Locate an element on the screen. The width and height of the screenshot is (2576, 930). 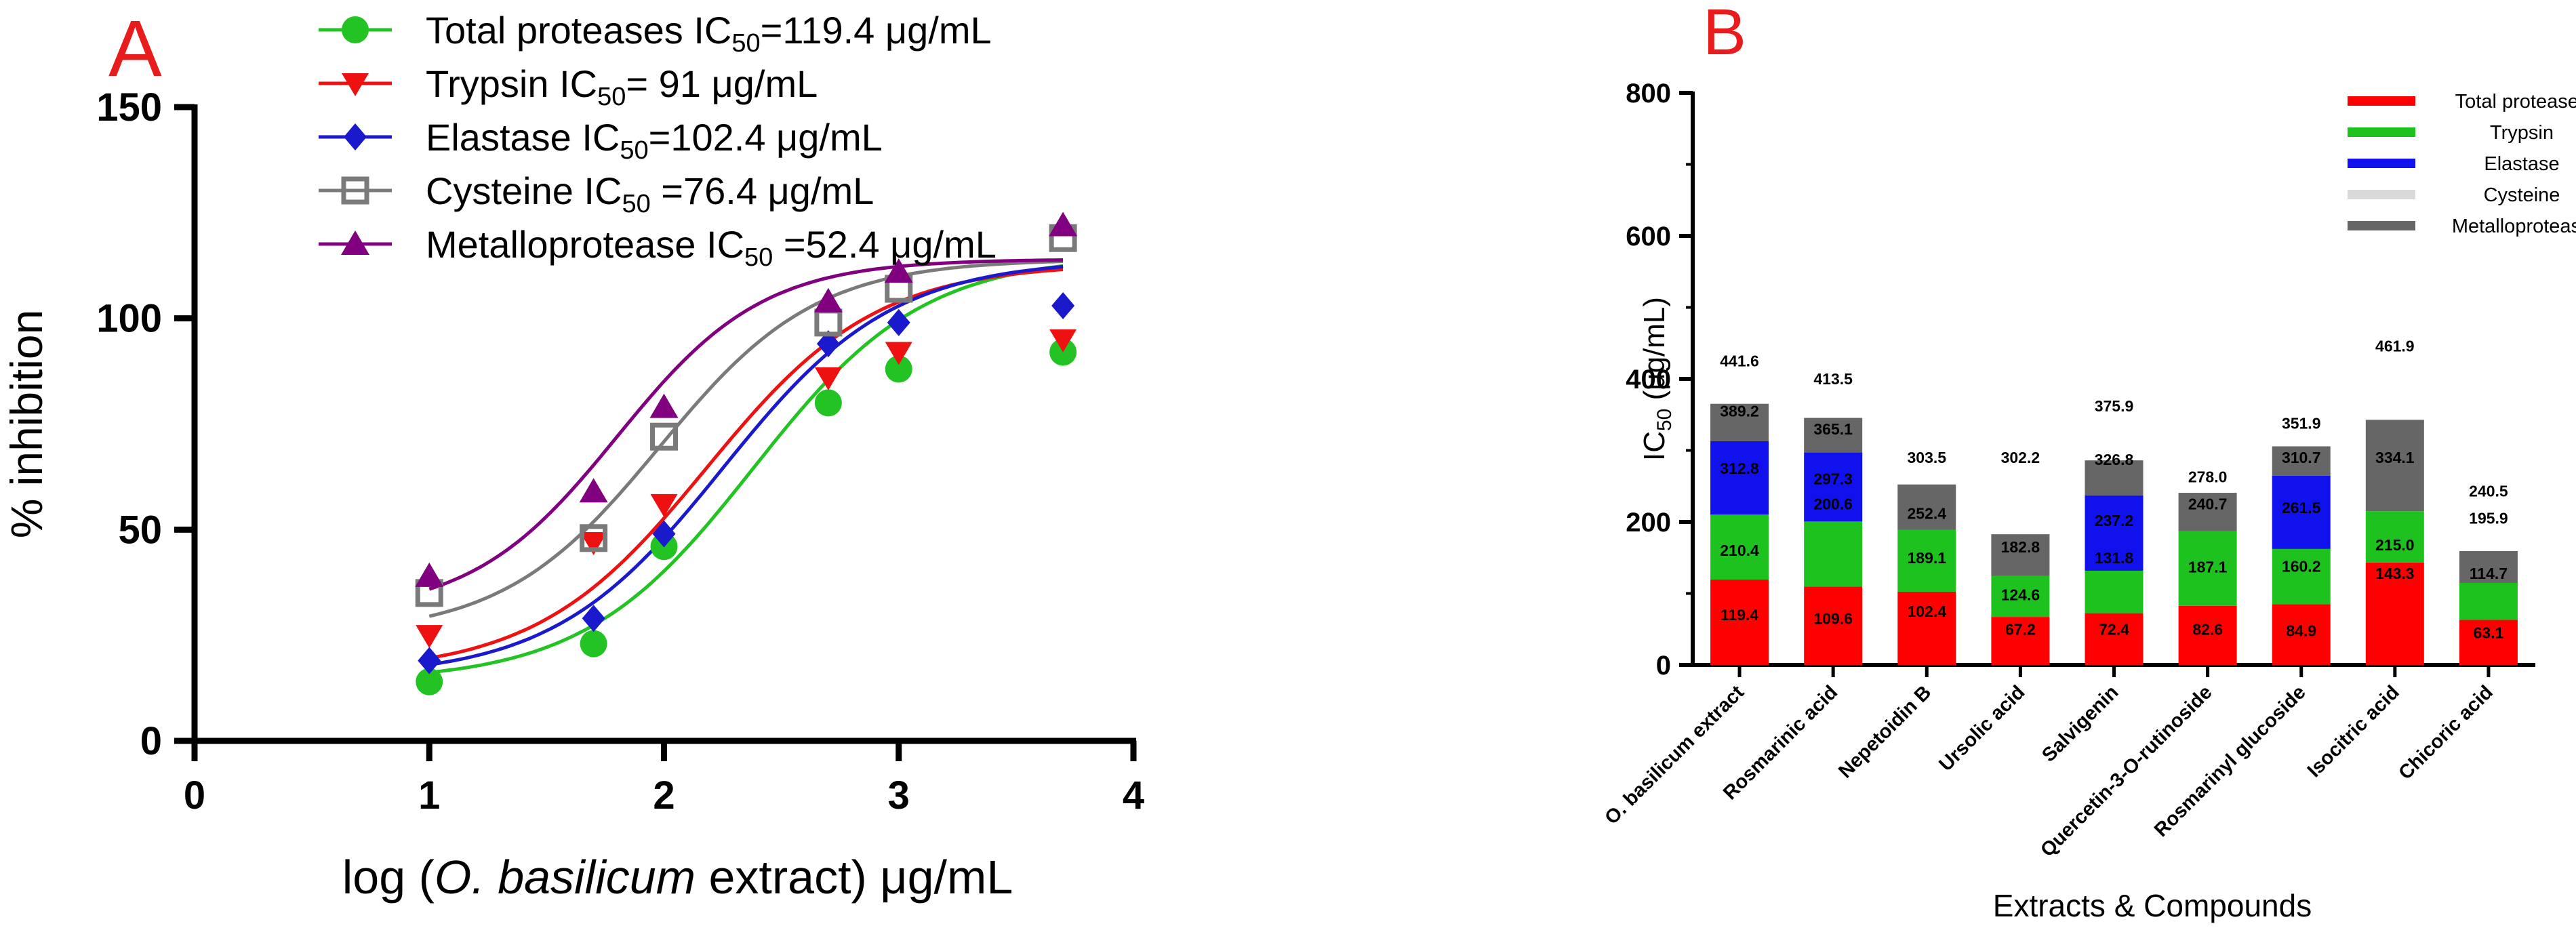
bar-total-proteases-rosmarinic-acid is located at coordinates (1833, 626).